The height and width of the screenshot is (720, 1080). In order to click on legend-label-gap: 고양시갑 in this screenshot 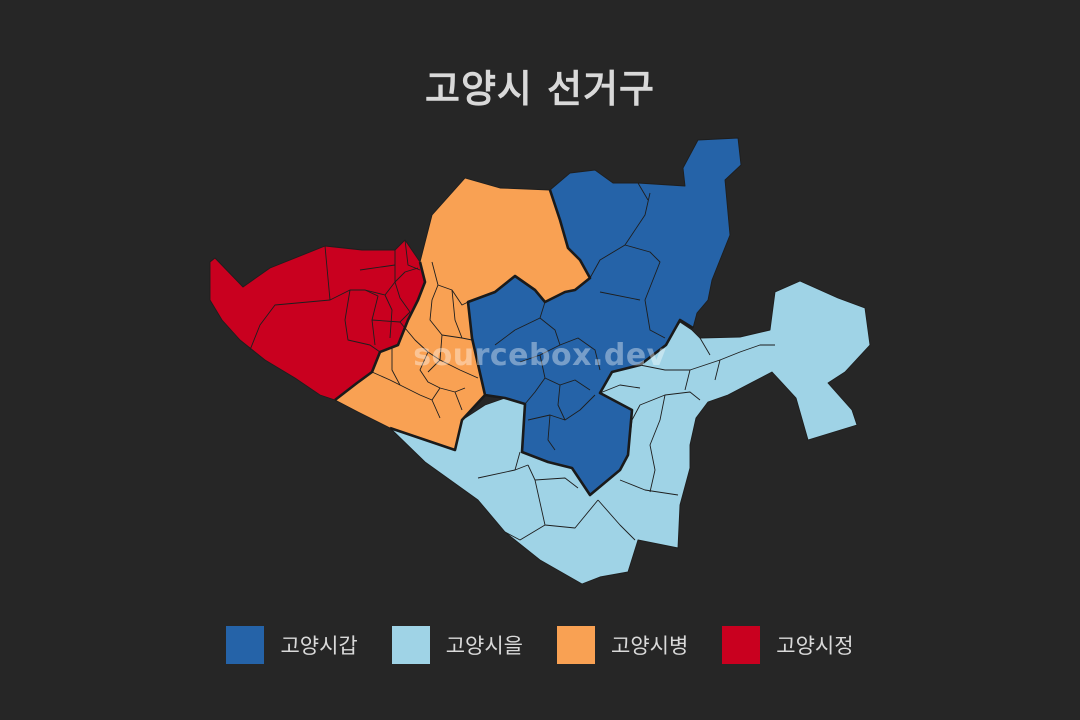, I will do `click(319, 646)`.